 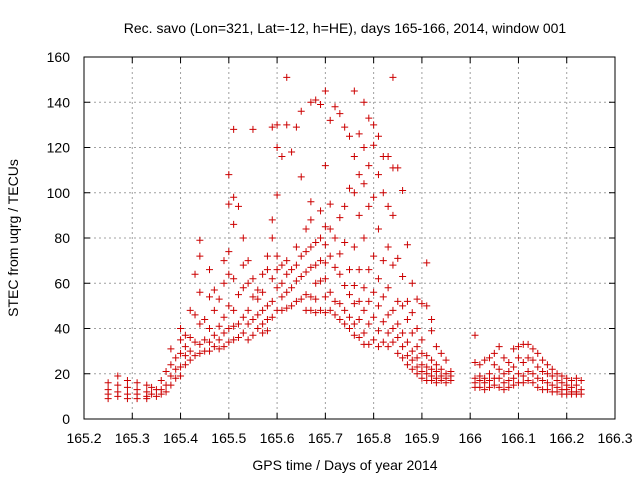 I want to click on y-tick-label: 0, so click(x=66, y=419).